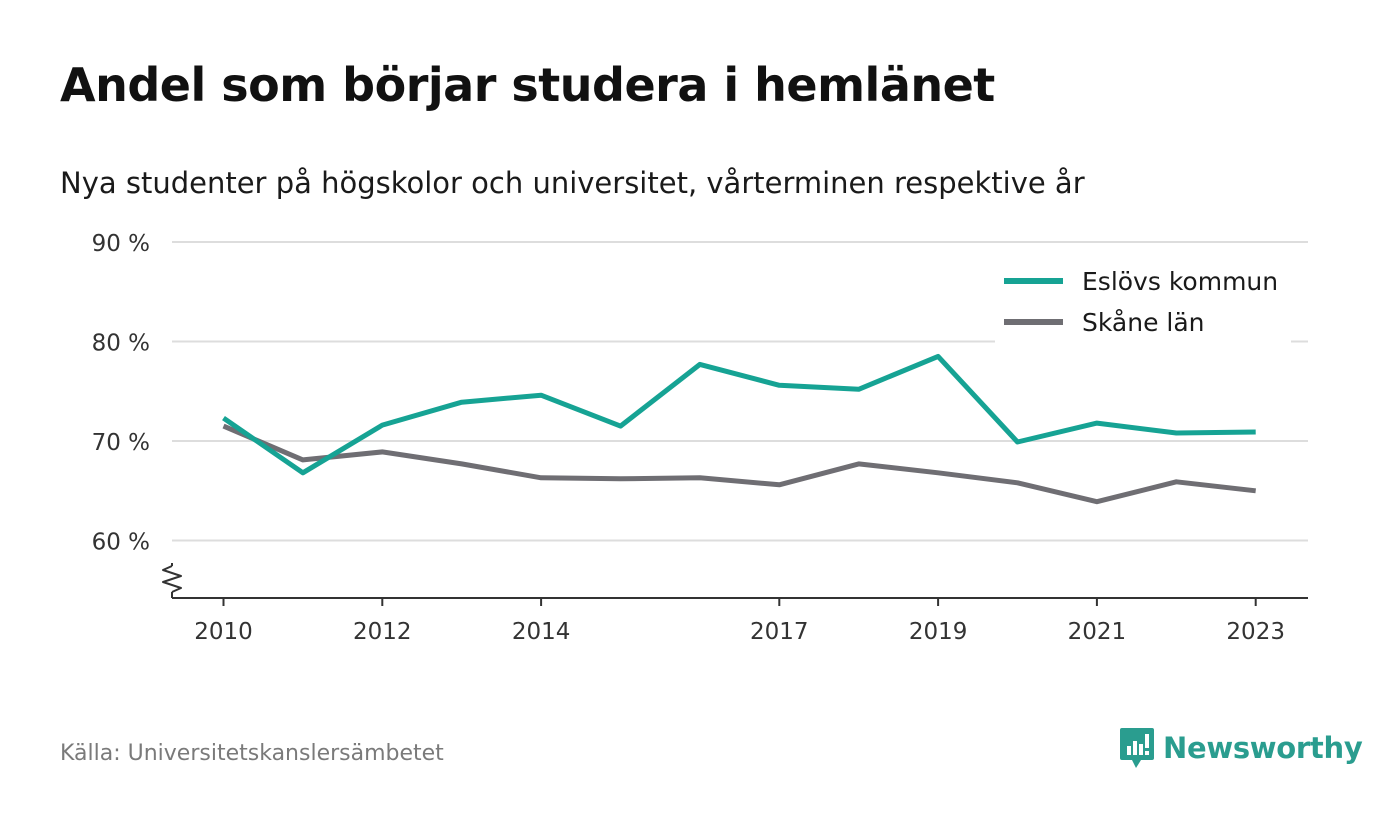  I want to click on x-tick-label: 2023, so click(1255, 632).